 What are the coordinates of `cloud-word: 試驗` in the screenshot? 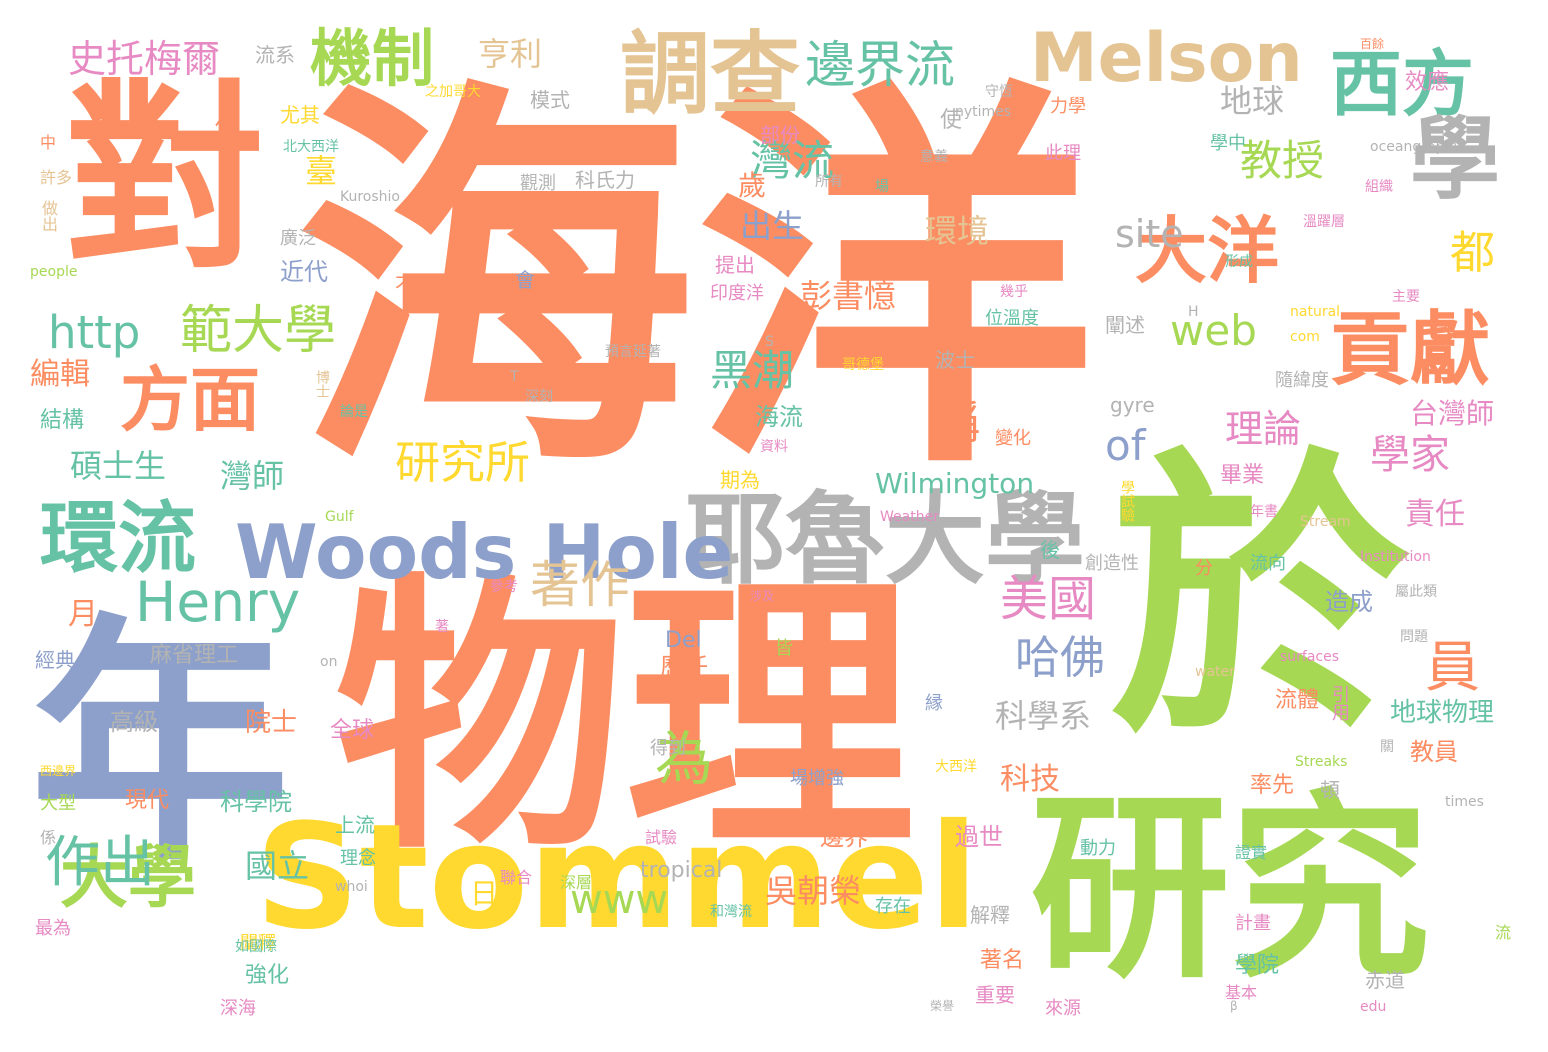 It's located at (661, 837).